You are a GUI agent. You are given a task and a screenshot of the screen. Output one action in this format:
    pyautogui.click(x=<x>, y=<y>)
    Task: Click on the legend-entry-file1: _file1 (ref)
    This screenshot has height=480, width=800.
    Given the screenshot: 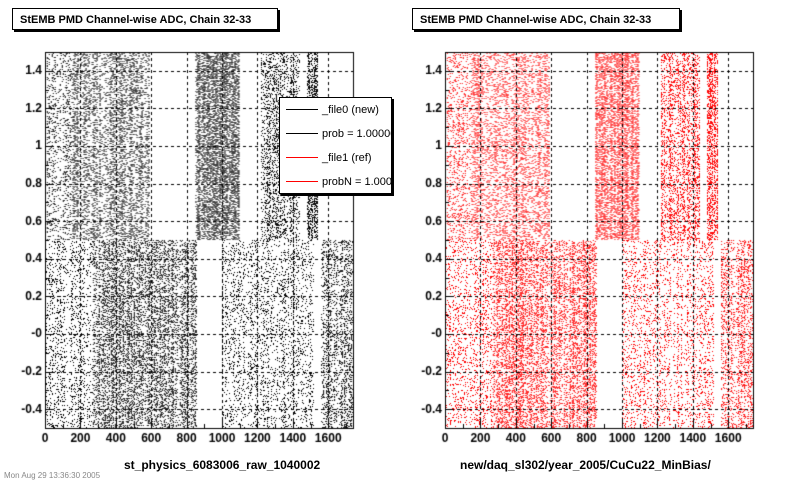 What is the action you would take?
    pyautogui.click(x=335, y=158)
    